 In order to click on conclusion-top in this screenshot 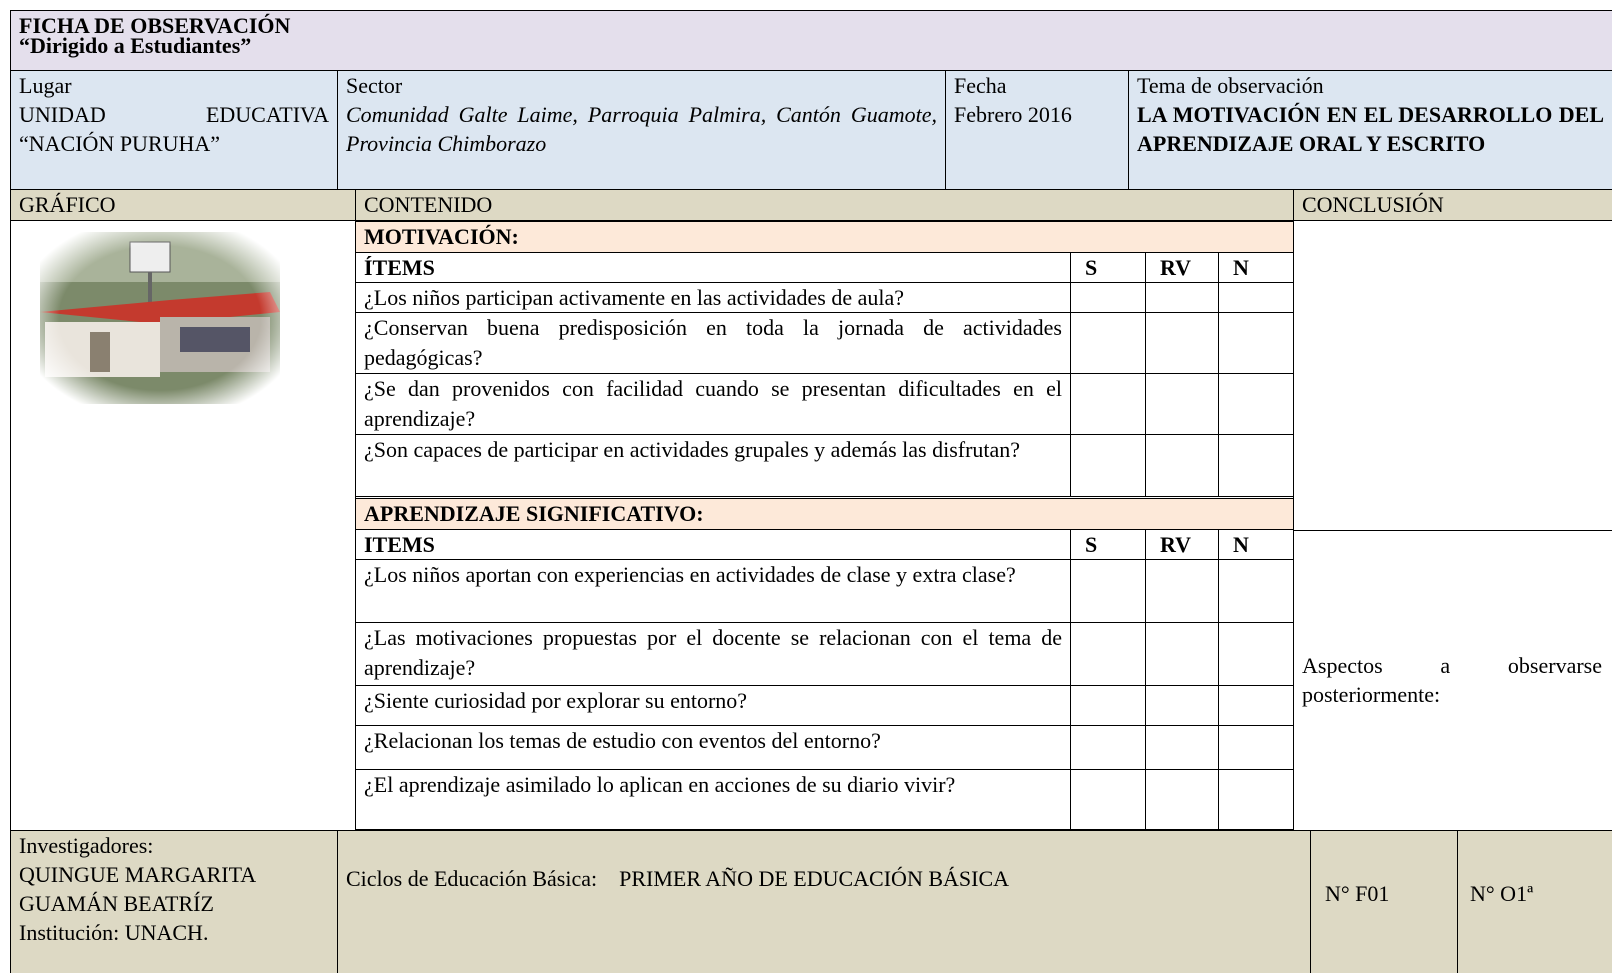, I will do `click(1452, 375)`.